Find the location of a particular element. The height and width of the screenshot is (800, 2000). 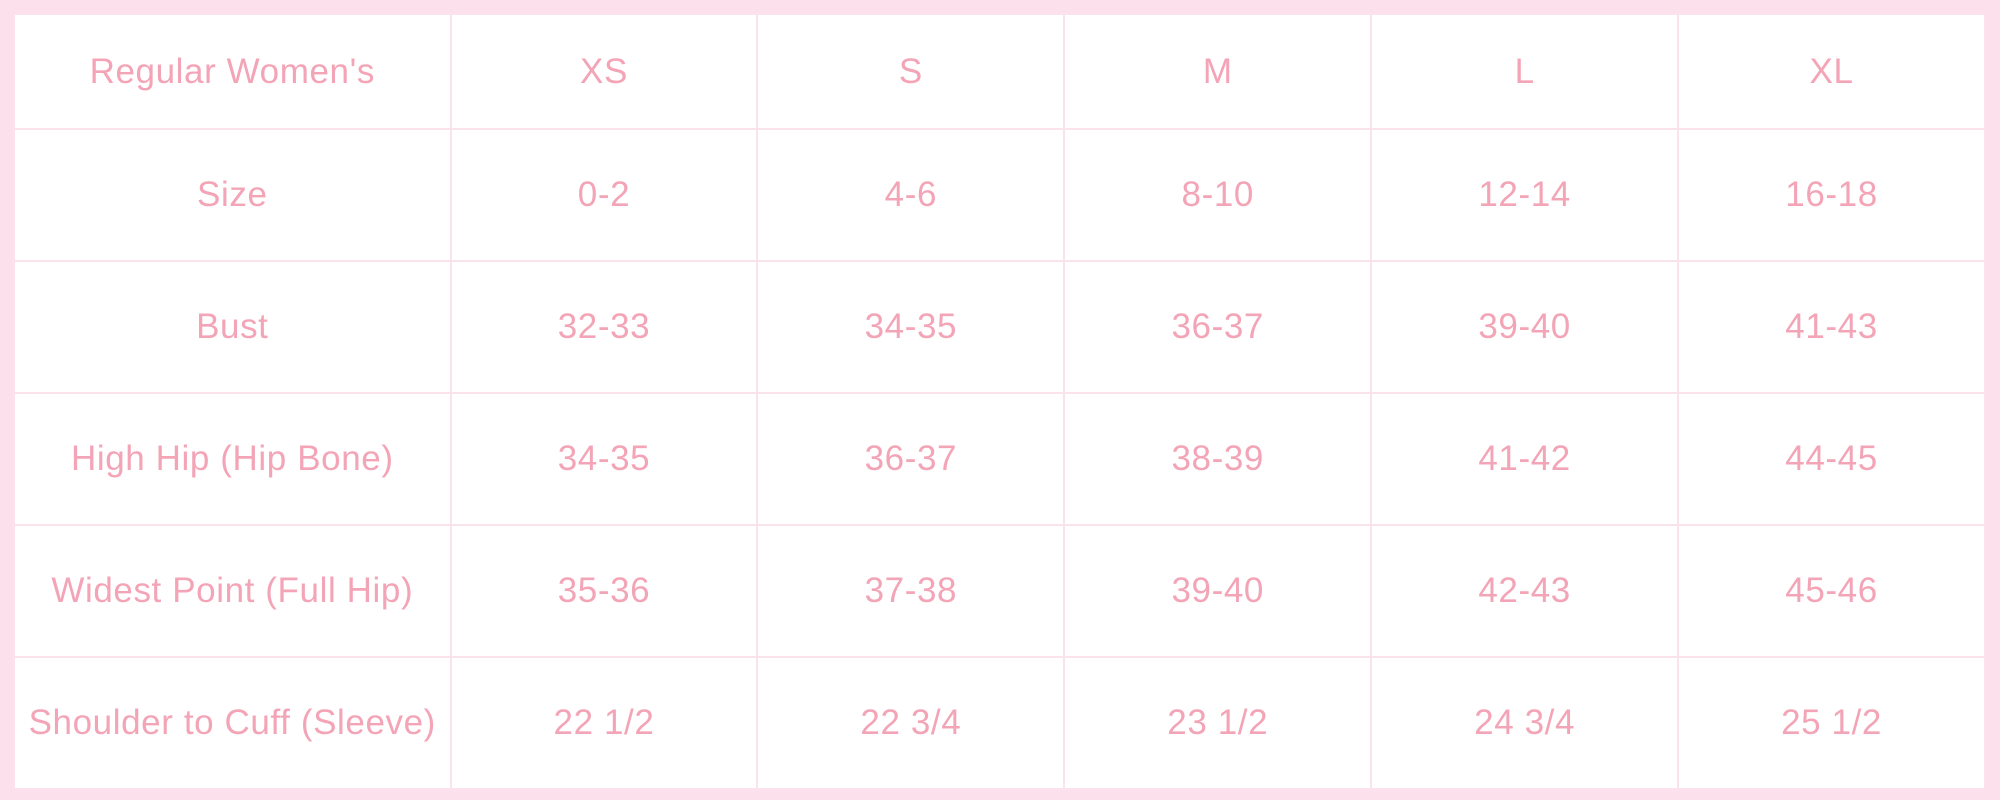

value-cell: 22 1/2 is located at coordinates (604, 723).